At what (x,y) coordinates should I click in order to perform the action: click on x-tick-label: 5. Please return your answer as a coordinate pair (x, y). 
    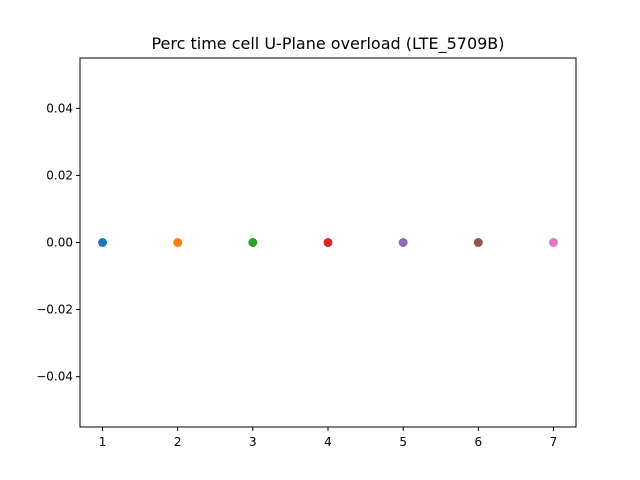
    Looking at the image, I should click on (403, 442).